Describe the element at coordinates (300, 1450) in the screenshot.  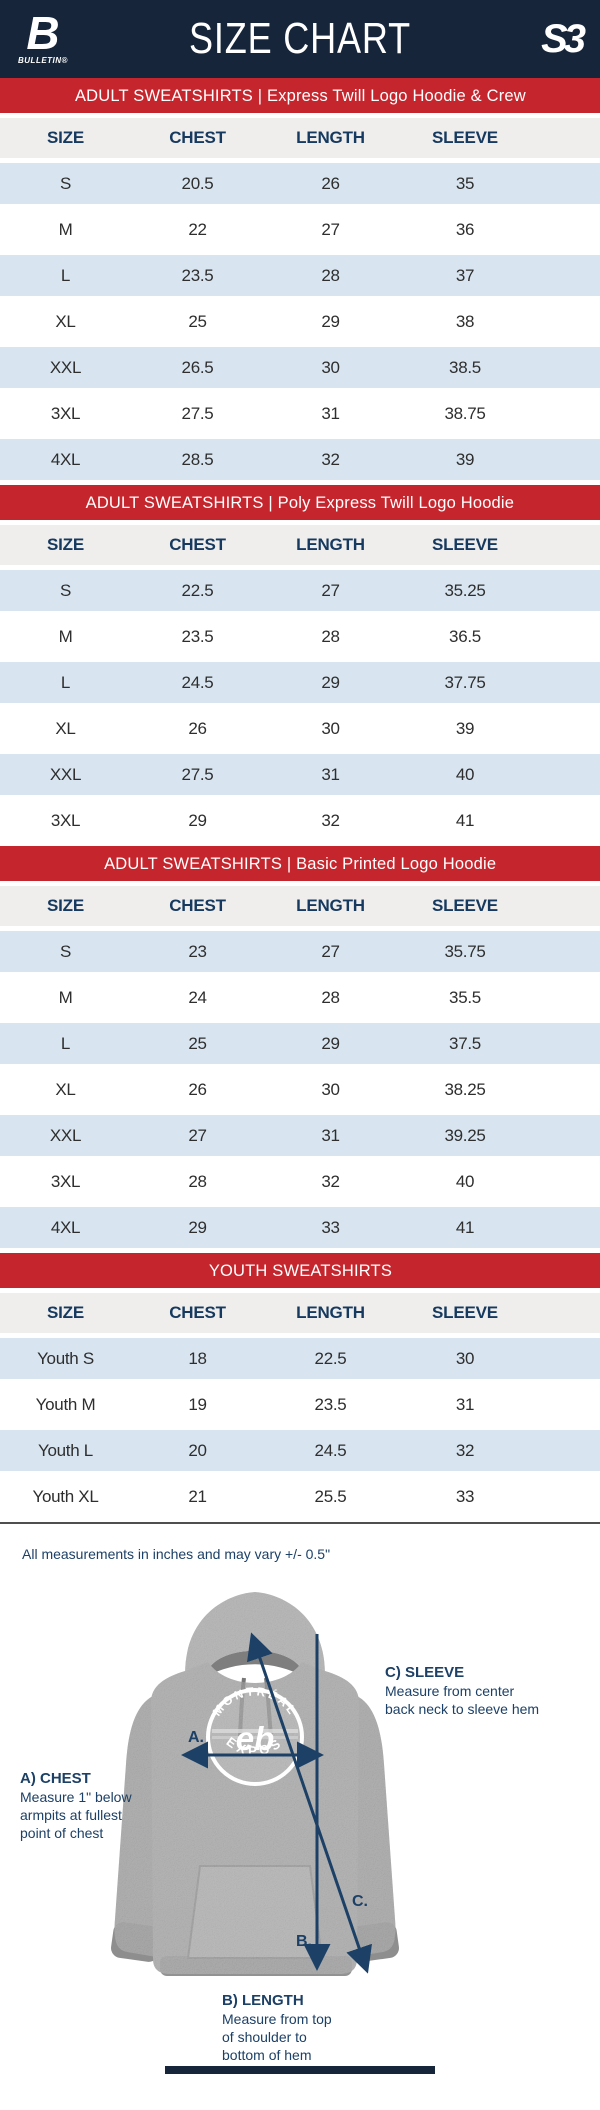
I see `table-row: Youth L 20 24.5 32` at that location.